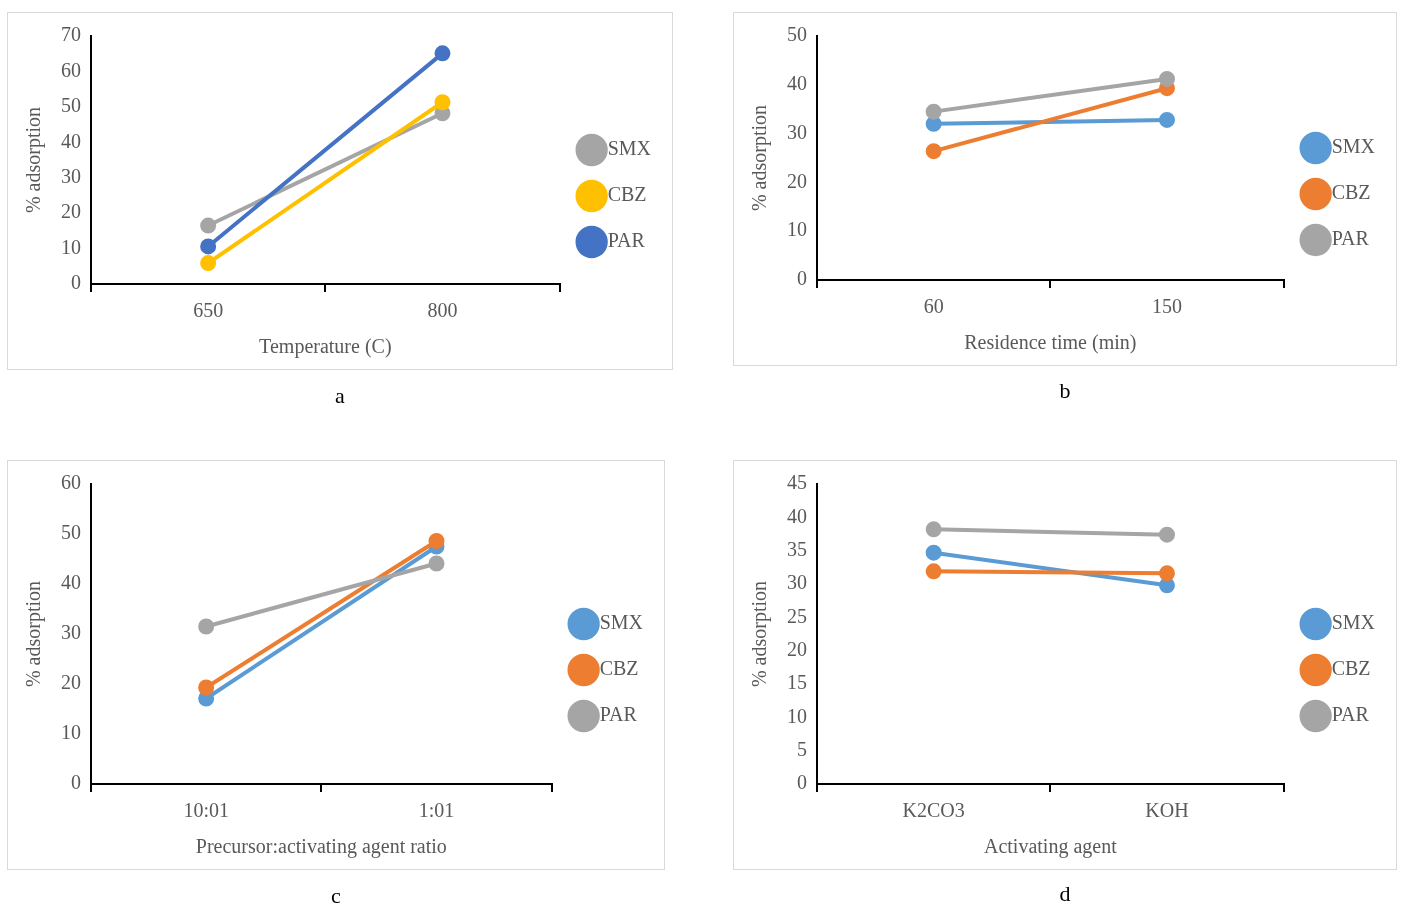 The height and width of the screenshot is (907, 1403). I want to click on x-tick-label: 10:01, so click(206, 810).